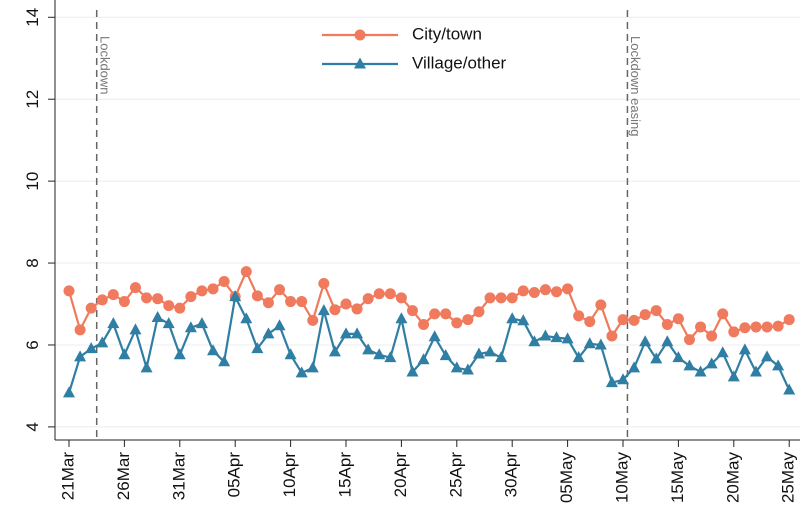  Describe the element at coordinates (178, 476) in the screenshot. I see `x-tick-label: 31Mar` at that location.